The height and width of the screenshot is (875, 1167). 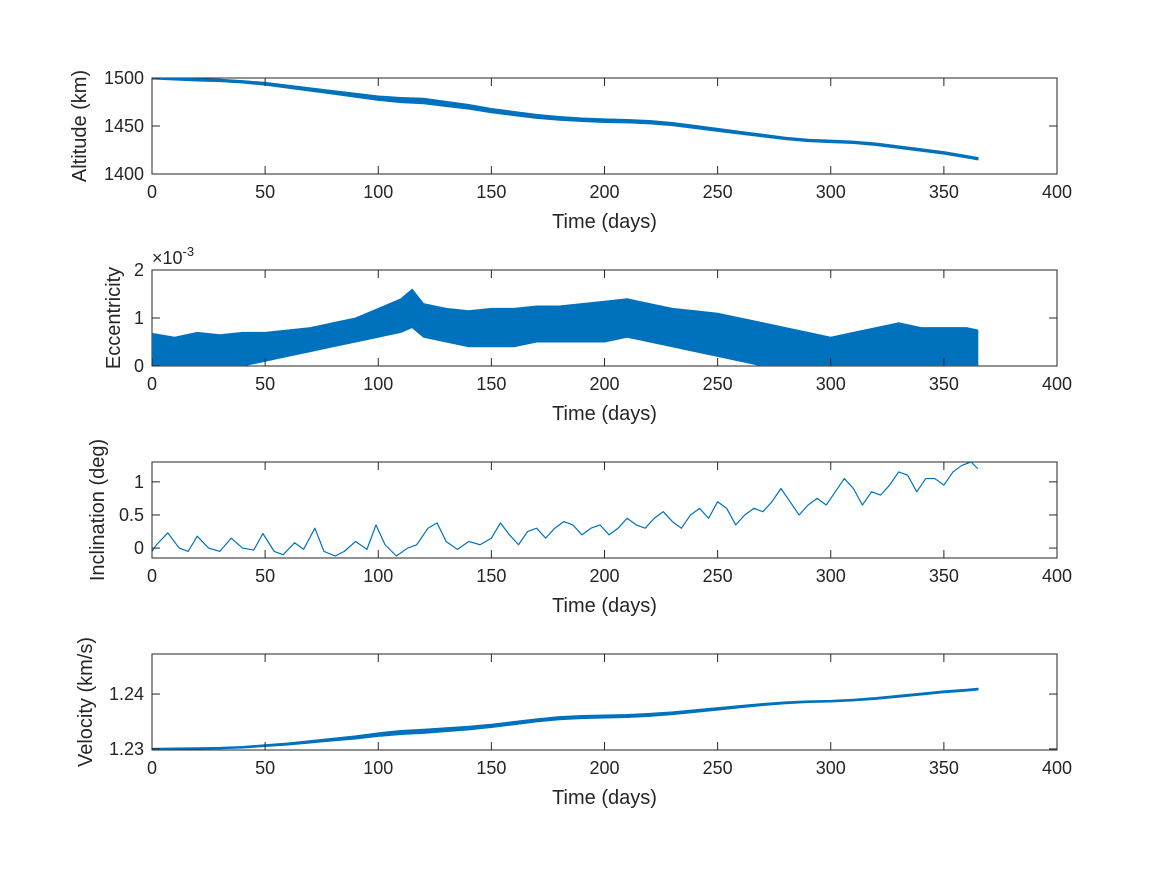 What do you see at coordinates (86, 702) in the screenshot?
I see `y-axis-label: Velocity (km/s)` at bounding box center [86, 702].